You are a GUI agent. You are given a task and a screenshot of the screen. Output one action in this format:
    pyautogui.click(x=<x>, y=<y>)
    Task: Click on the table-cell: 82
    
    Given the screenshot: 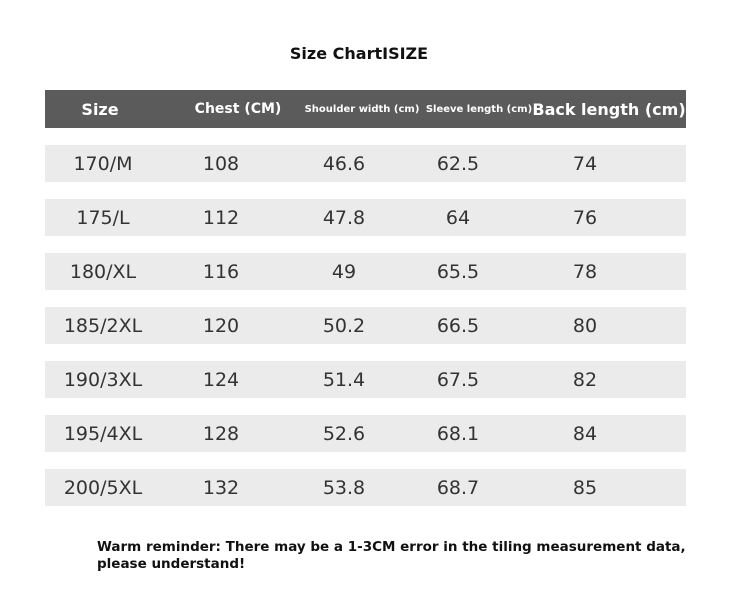 What is the action you would take?
    pyautogui.click(x=585, y=379)
    